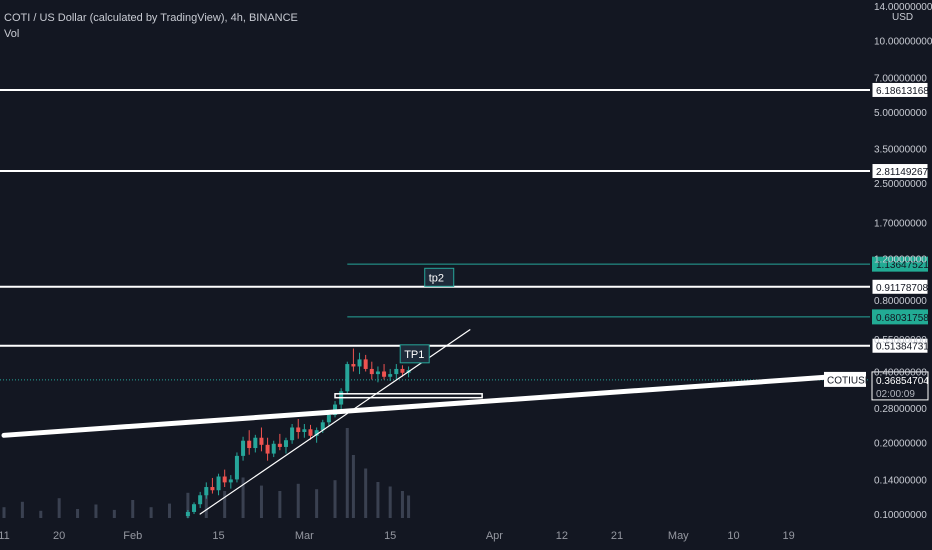 The height and width of the screenshot is (550, 932). What do you see at coordinates (494, 536) in the screenshot?
I see `time-tick-label: Apr` at bounding box center [494, 536].